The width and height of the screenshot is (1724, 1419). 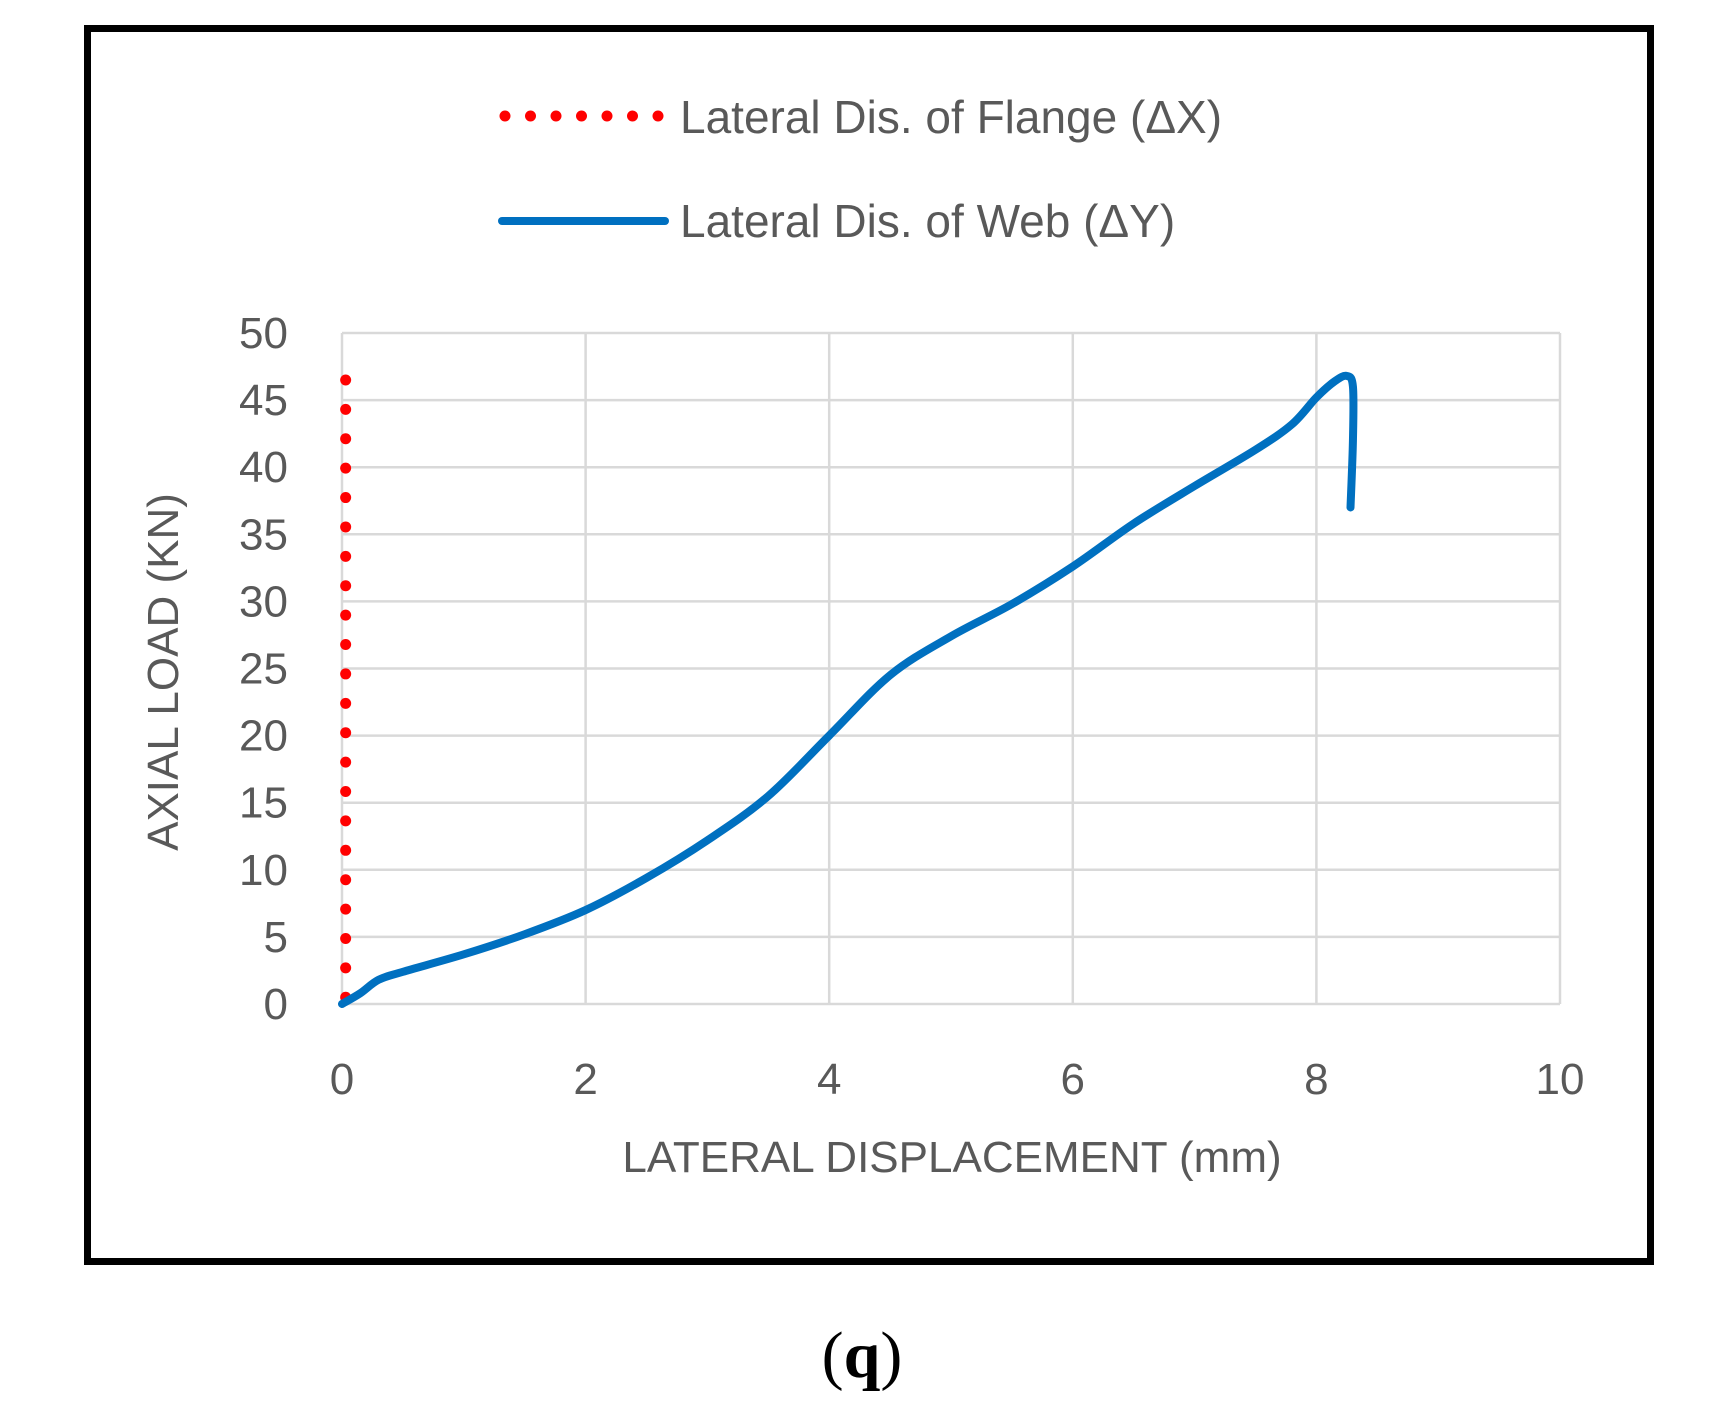 I want to click on x-axis-title: LATERAL DISPLACEMENT (mm), so click(x=951, y=1157).